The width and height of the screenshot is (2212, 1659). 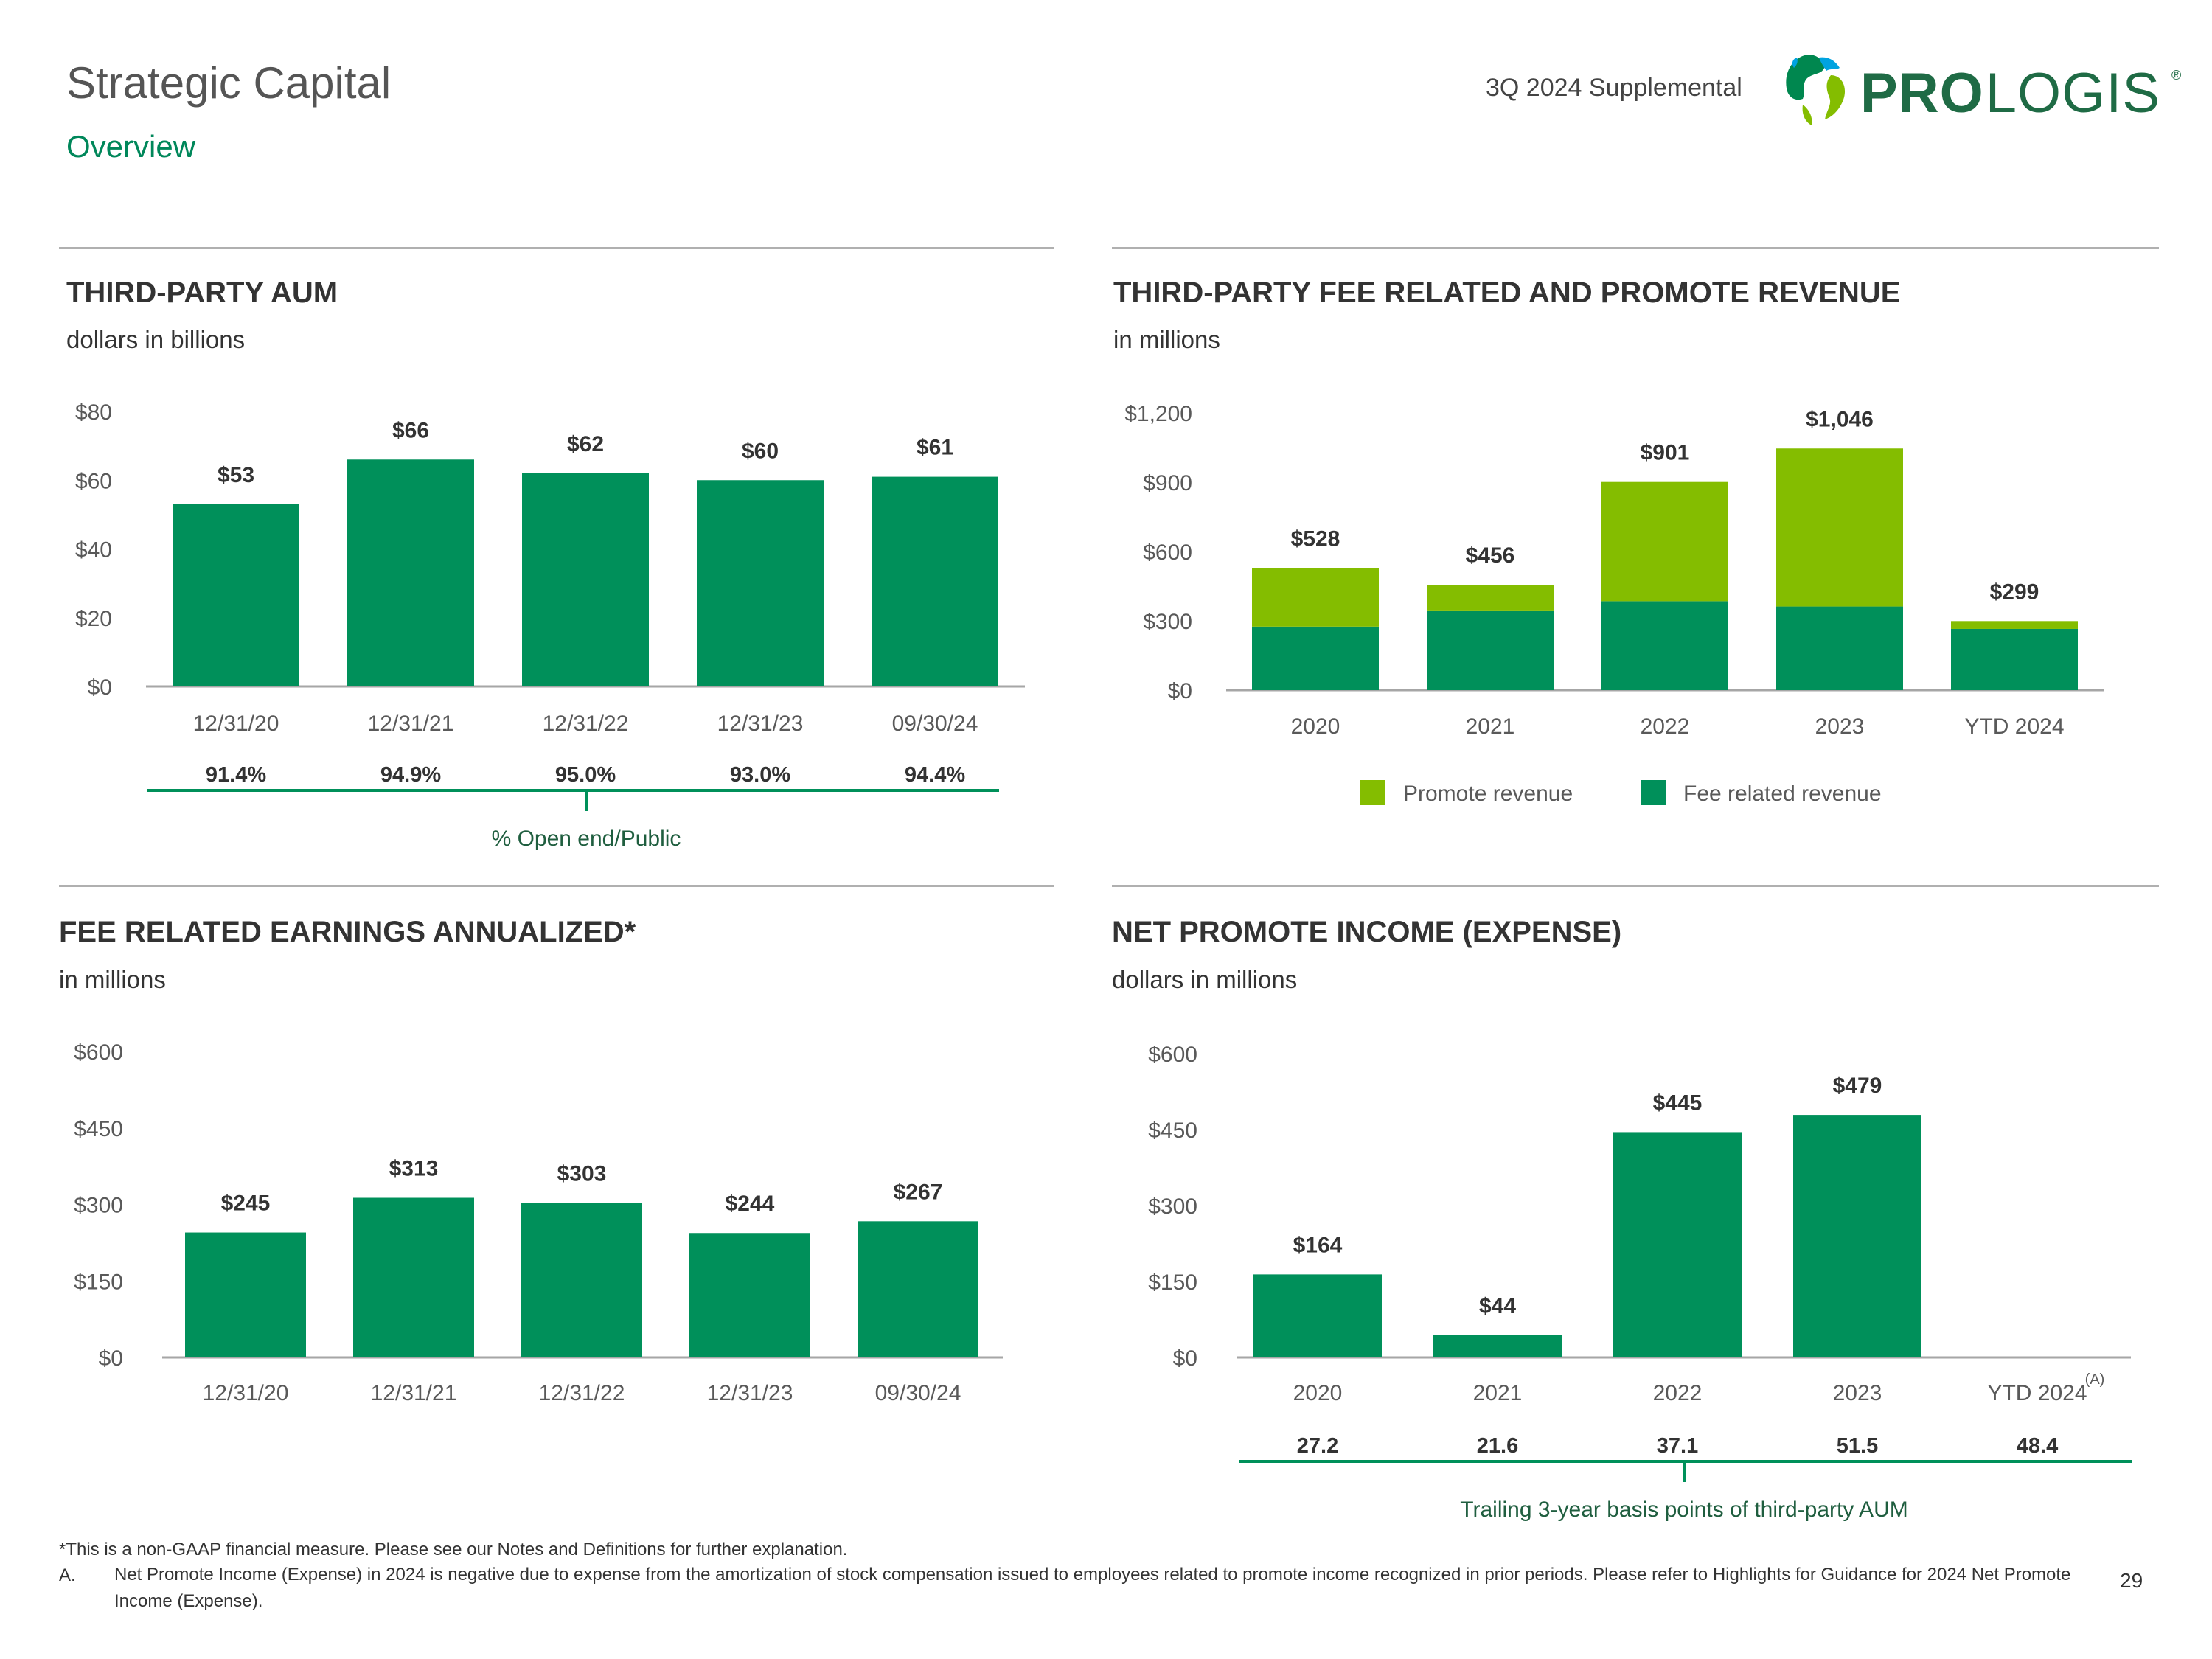 I want to click on sub-value-label: 94.9%, so click(x=410, y=775).